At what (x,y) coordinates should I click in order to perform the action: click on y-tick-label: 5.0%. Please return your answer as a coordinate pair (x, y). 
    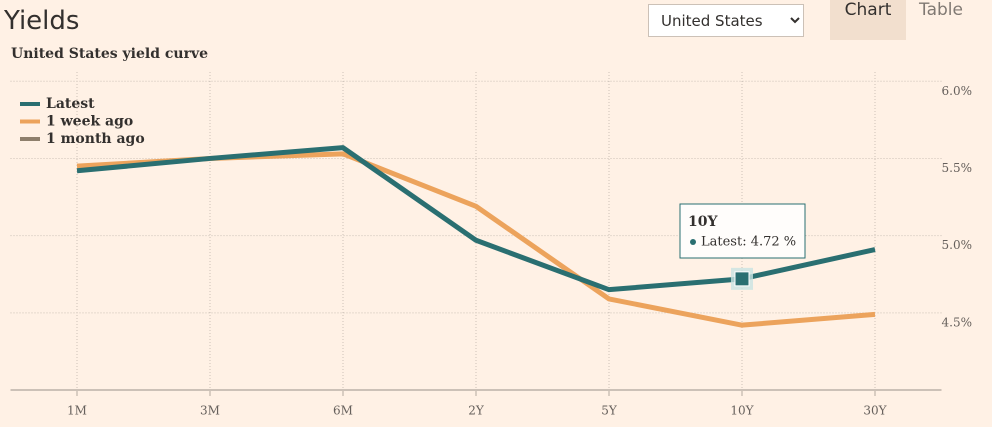
    Looking at the image, I should click on (957, 245).